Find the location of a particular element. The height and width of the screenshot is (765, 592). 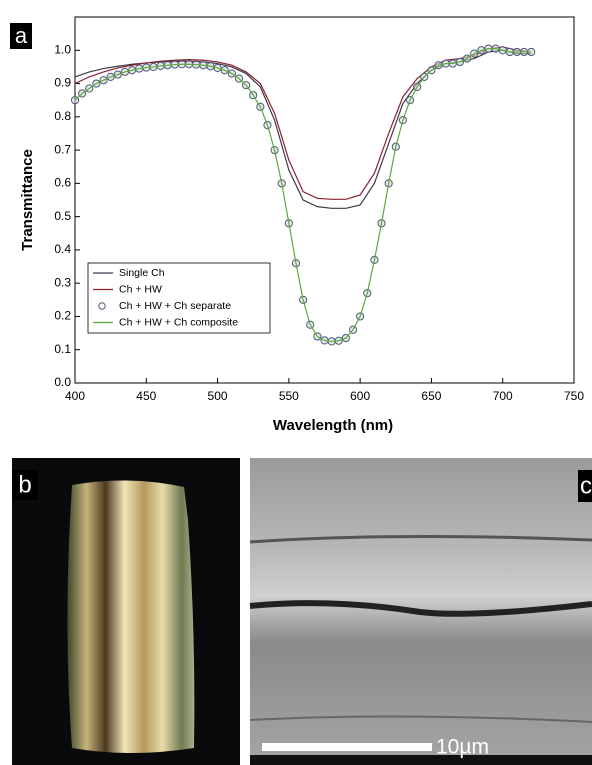

x-tick-label: 550 is located at coordinates (289, 396).